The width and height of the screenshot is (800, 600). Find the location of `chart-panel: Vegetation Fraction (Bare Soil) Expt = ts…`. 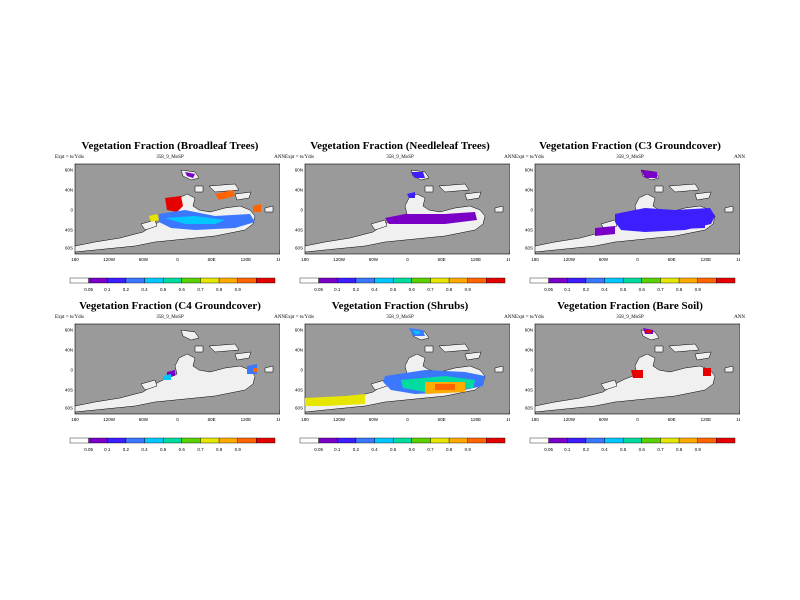

chart-panel: Vegetation Fraction (Bare Soil) Expt = ts… is located at coordinates (630, 380).